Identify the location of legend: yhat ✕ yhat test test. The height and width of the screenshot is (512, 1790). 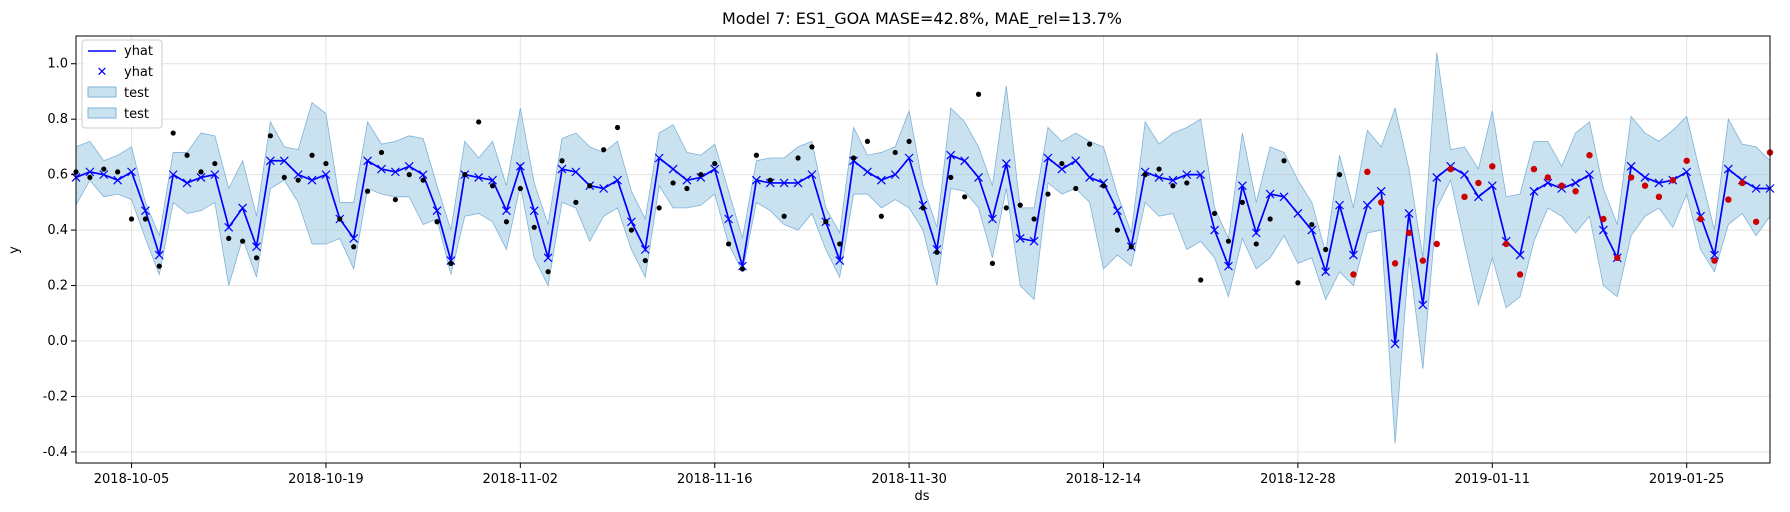
(122, 84).